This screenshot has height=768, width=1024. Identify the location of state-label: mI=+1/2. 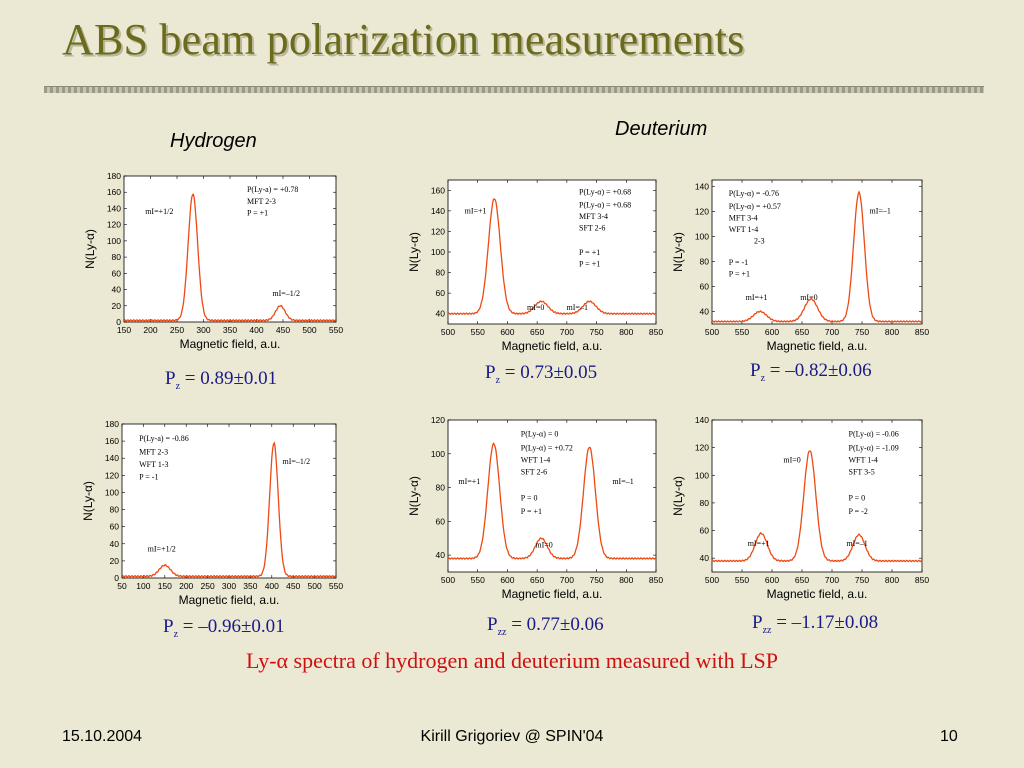
(159, 211).